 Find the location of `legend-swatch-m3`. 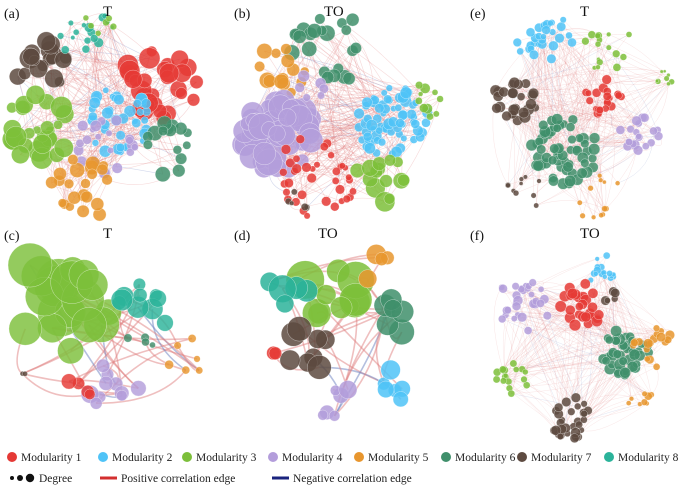

legend-swatch-m3 is located at coordinates (187, 457).